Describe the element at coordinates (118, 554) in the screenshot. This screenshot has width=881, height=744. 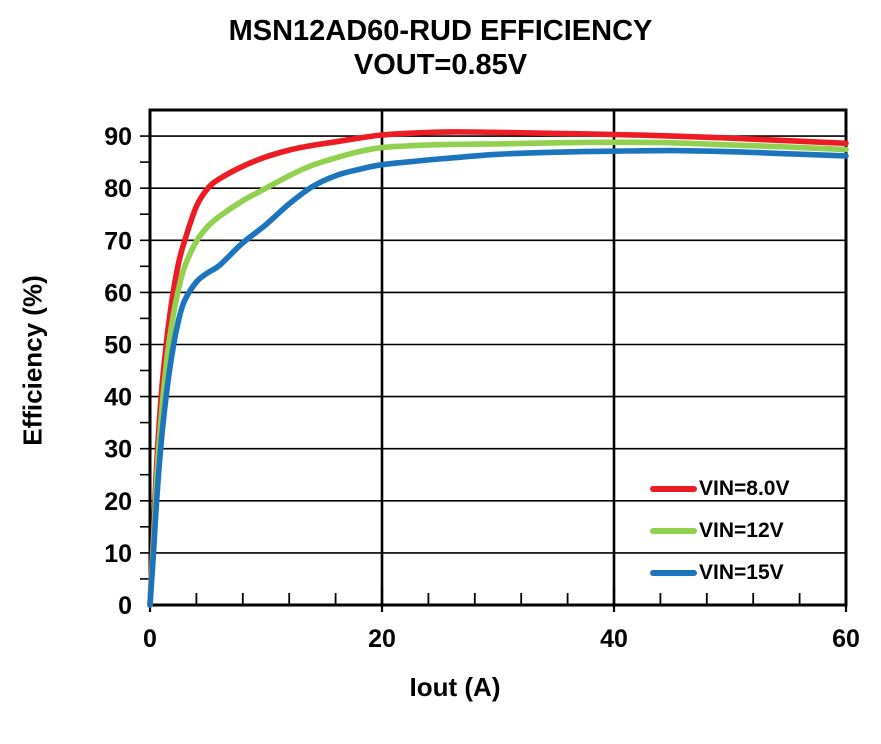
I see `y-tick-label: 10` at that location.